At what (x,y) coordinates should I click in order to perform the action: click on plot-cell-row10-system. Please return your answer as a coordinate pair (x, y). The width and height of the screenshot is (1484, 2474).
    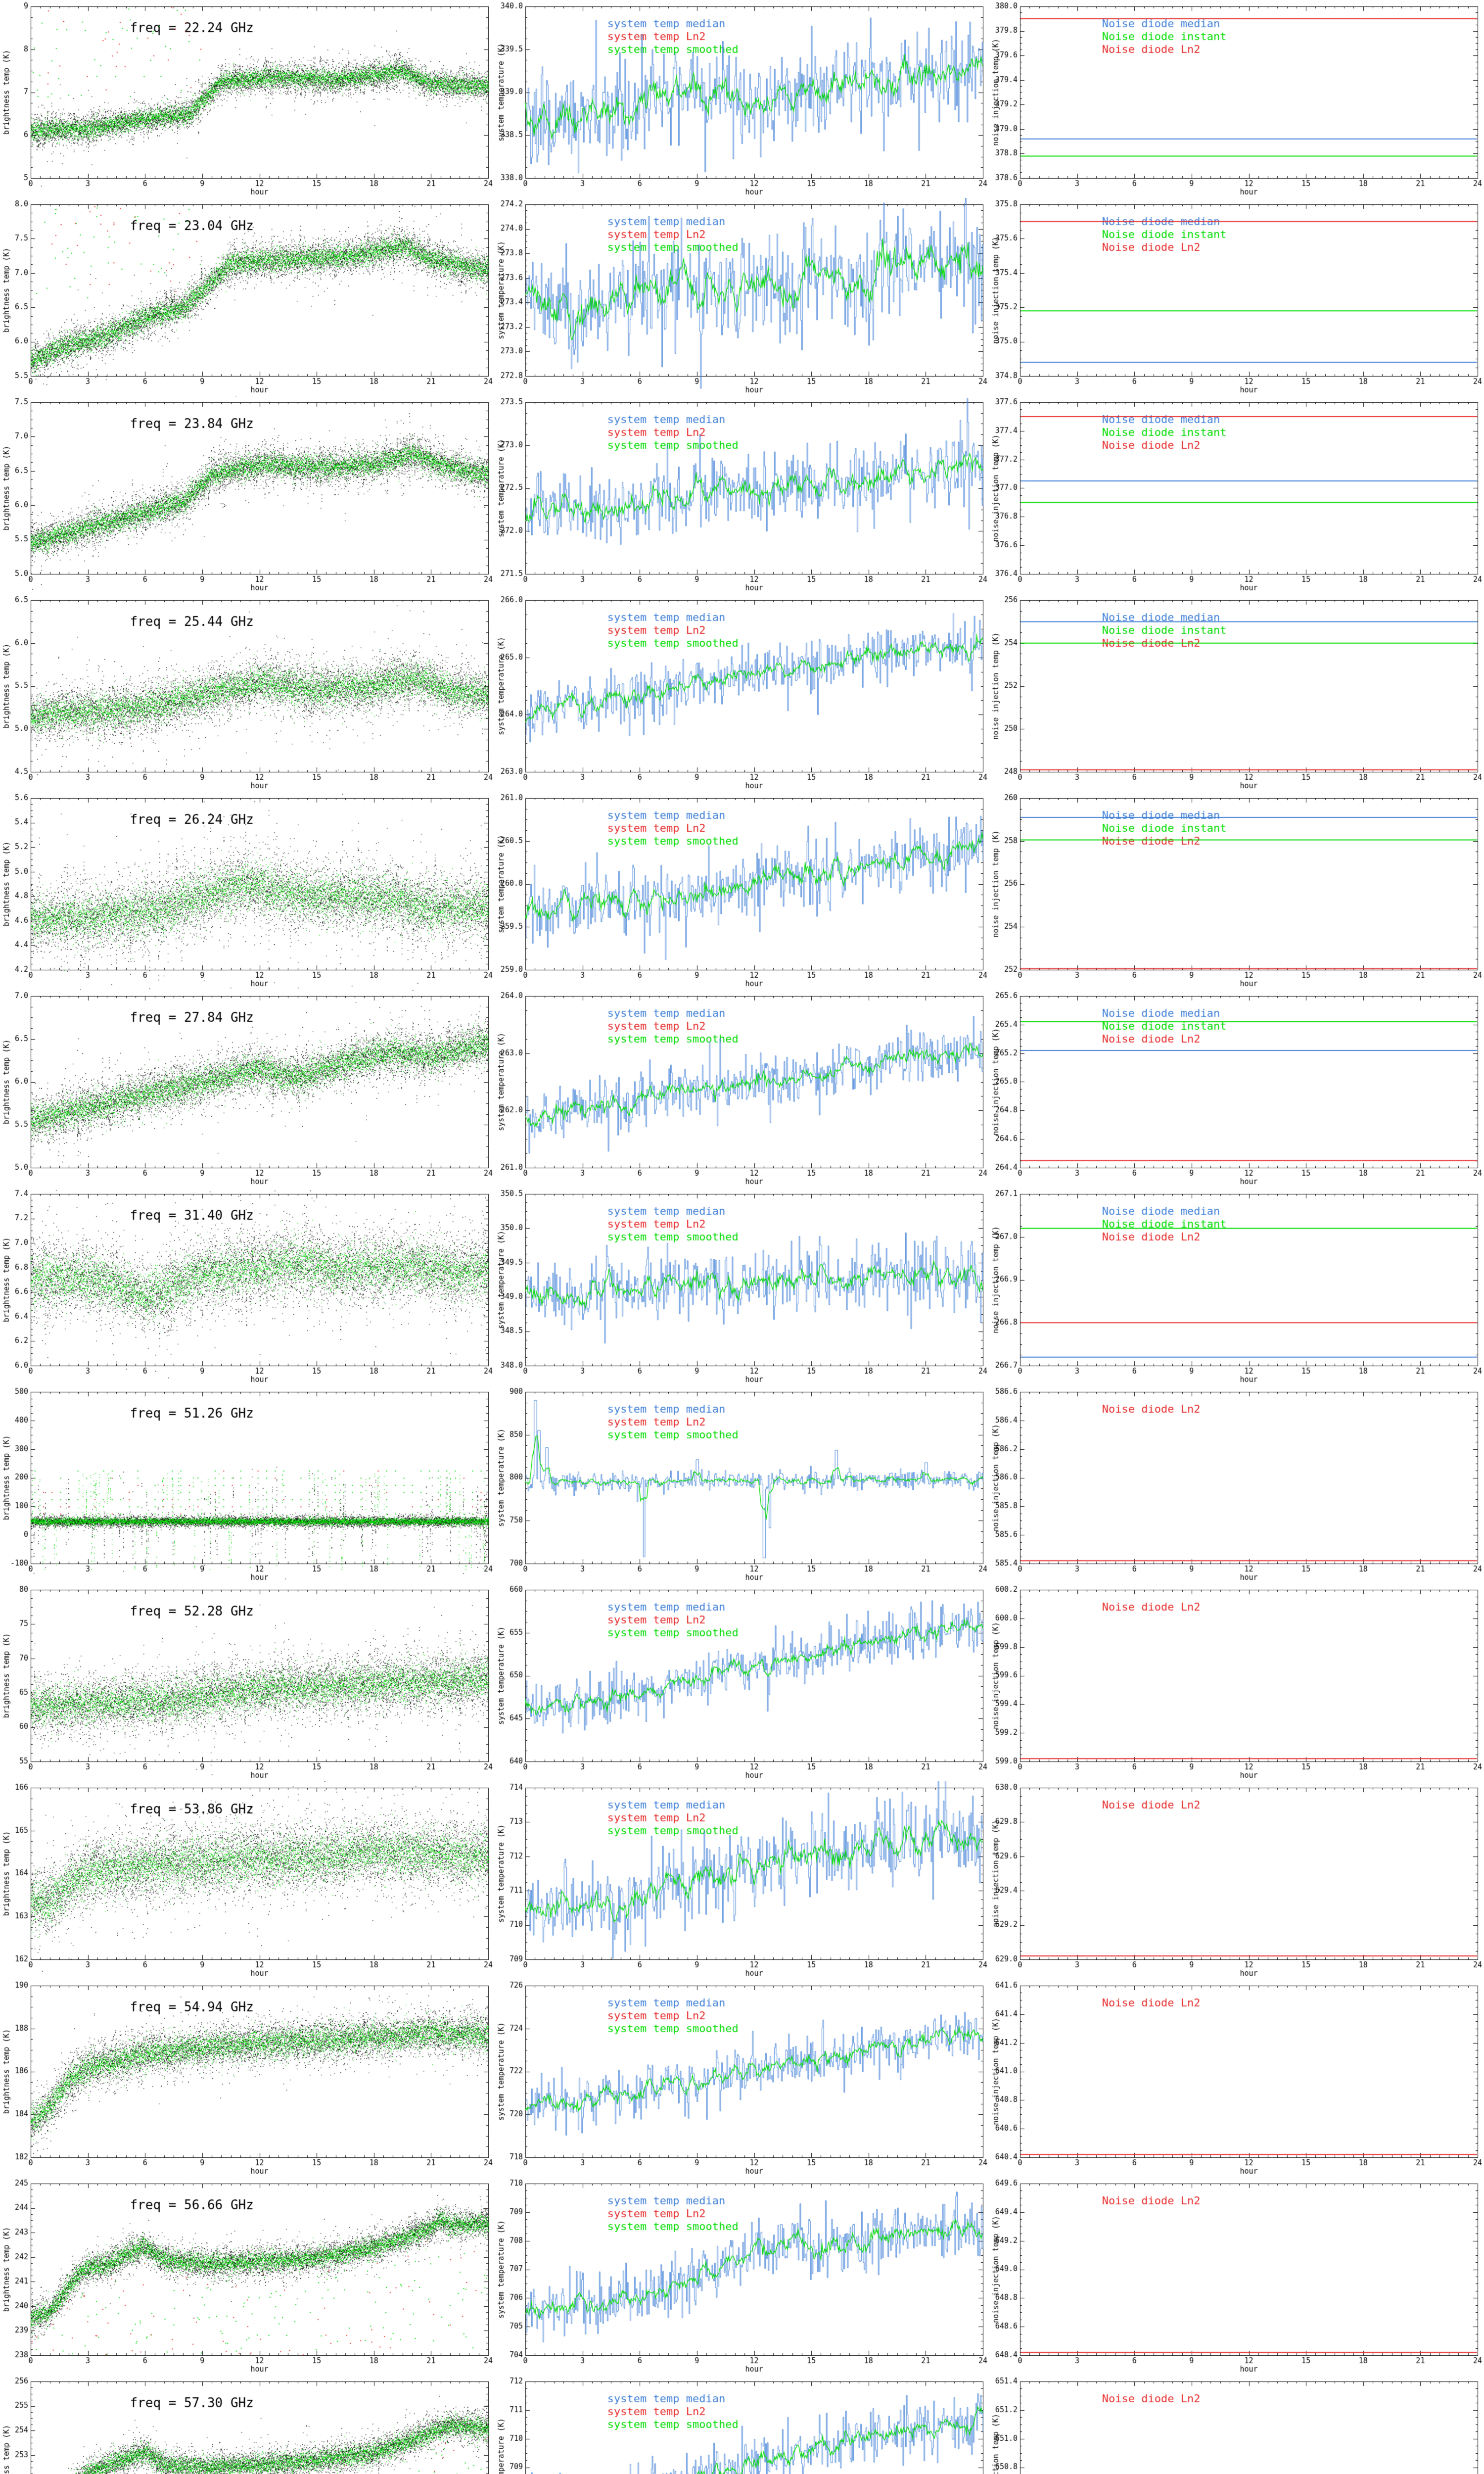
    Looking at the image, I should click on (742, 1880).